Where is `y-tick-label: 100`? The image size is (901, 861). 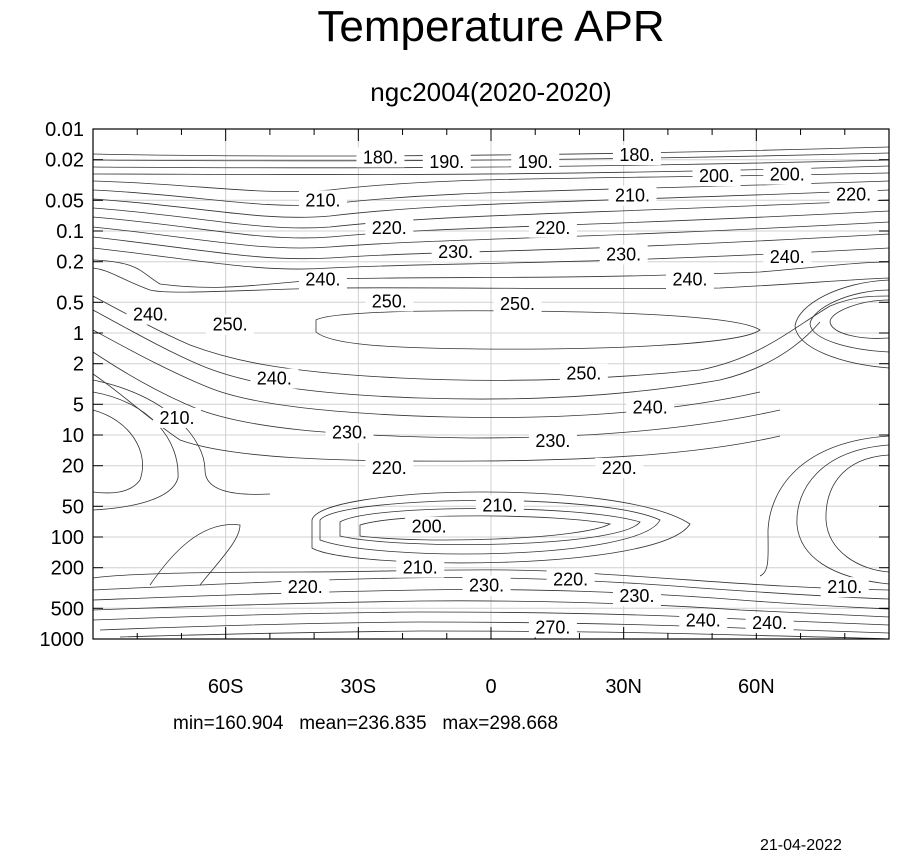
y-tick-label: 100 is located at coordinates (67, 538).